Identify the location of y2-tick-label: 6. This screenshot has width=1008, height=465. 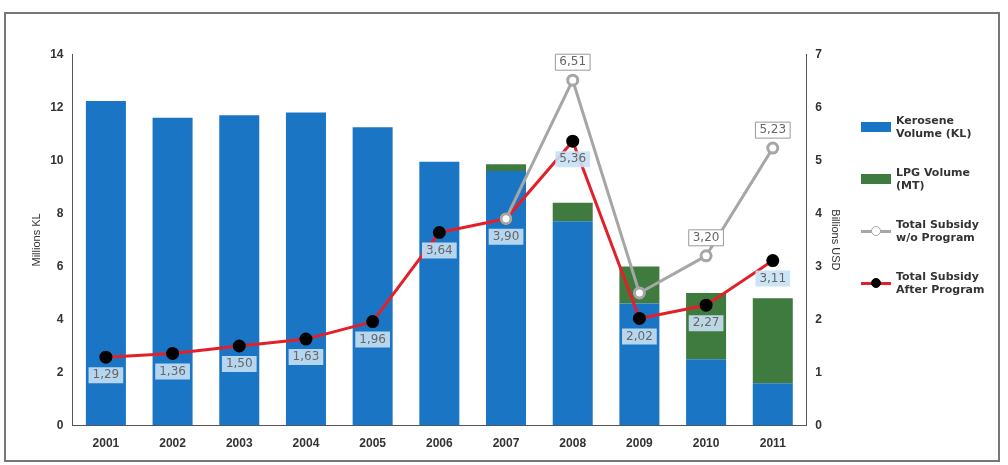
(819, 106).